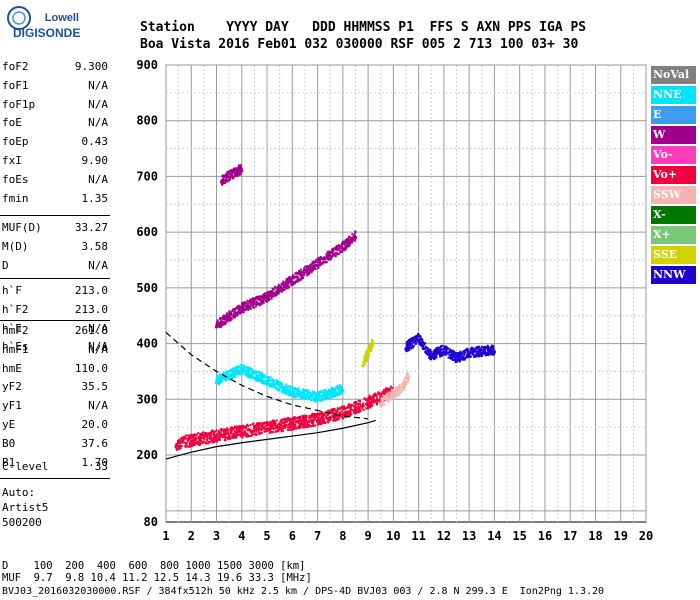  What do you see at coordinates (673, 195) in the screenshot?
I see `legend-item: SSW` at bounding box center [673, 195].